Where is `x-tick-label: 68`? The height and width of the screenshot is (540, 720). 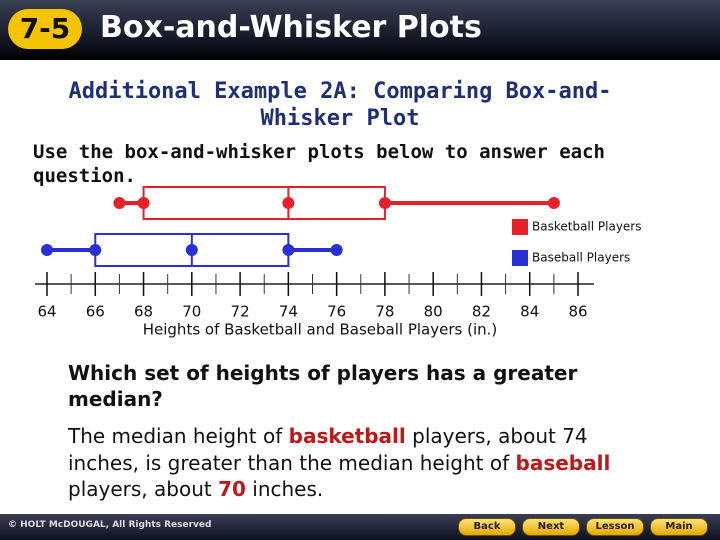
x-tick-label: 68 is located at coordinates (143, 312).